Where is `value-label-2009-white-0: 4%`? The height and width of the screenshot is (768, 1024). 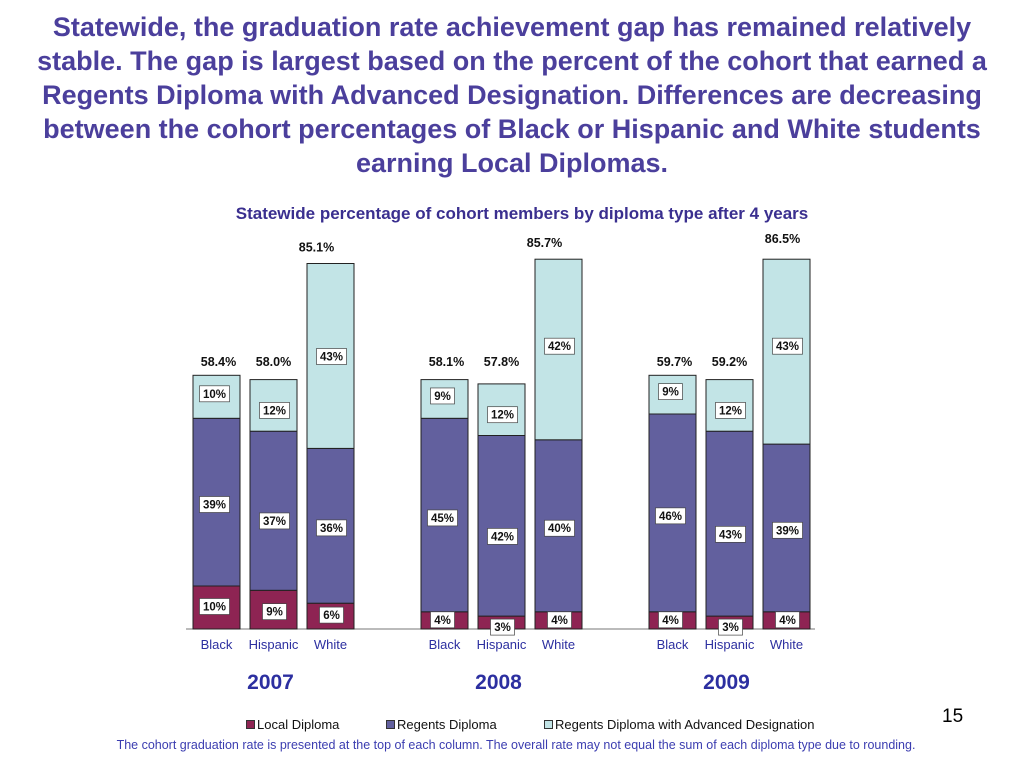 value-label-2009-white-0: 4% is located at coordinates (787, 621).